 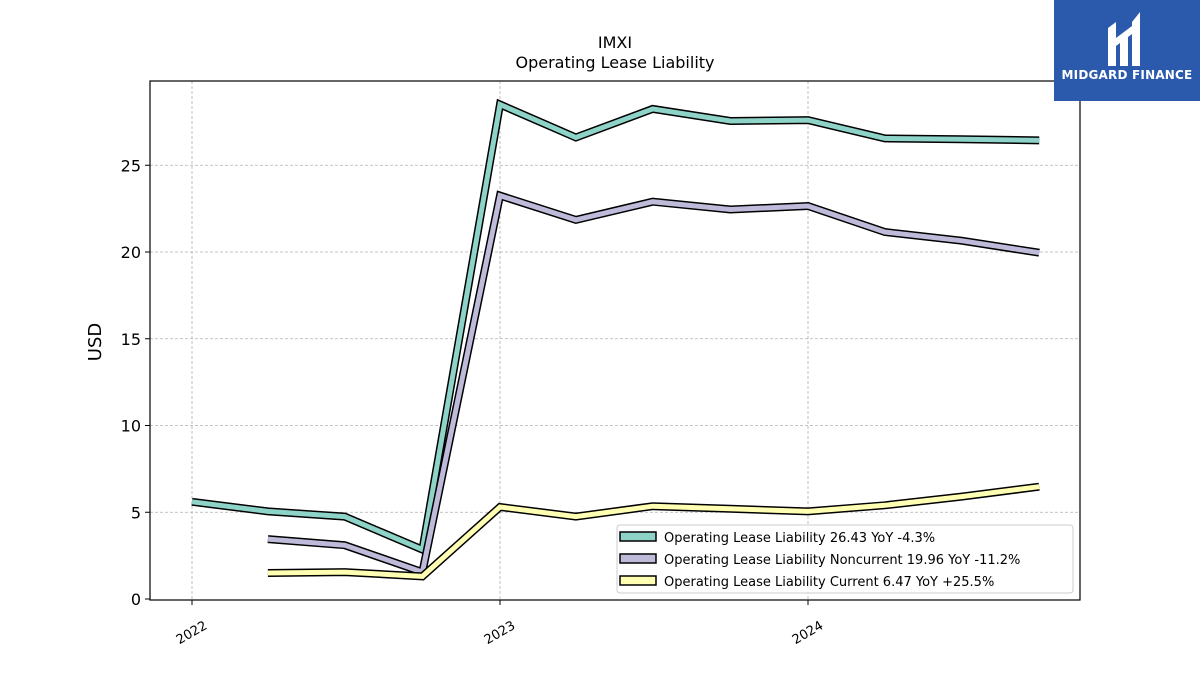 I want to click on series-line, so click(x=653, y=531).